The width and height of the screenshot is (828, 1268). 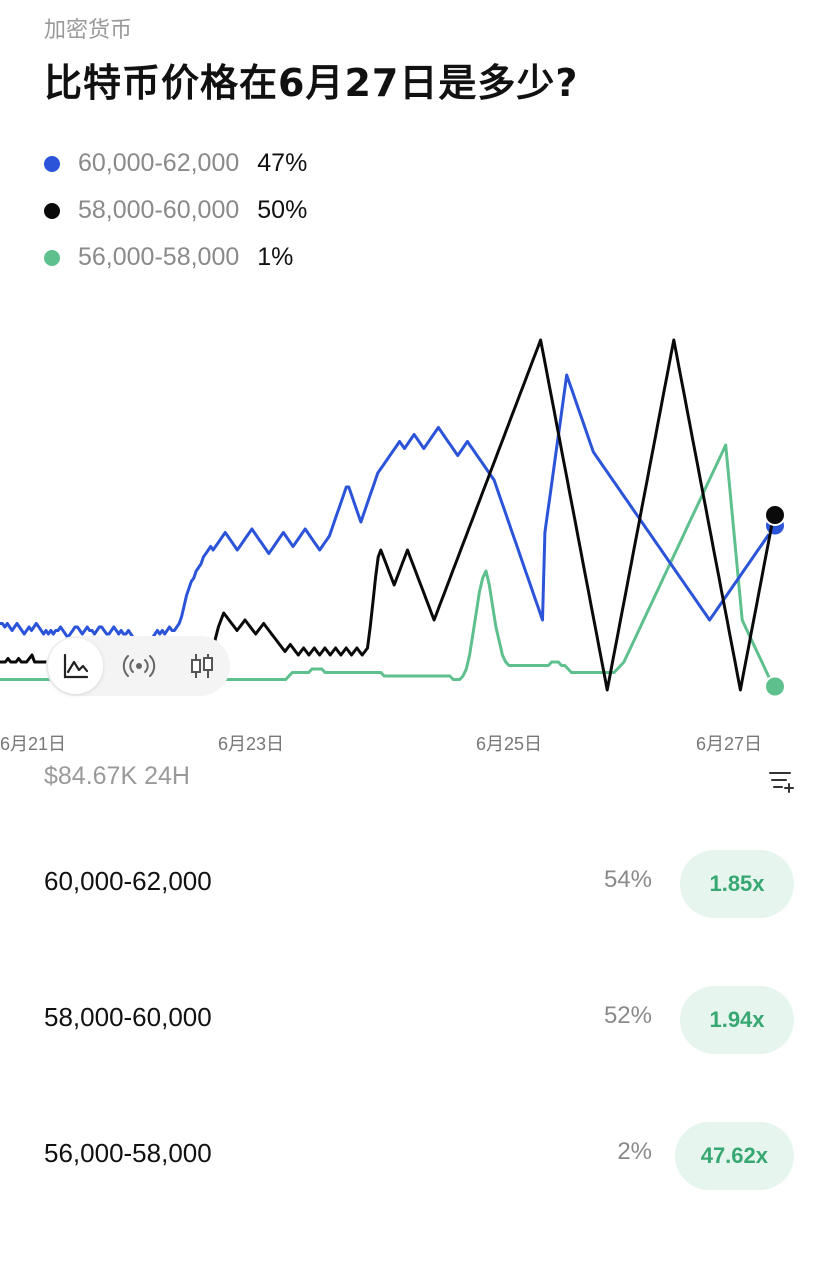 I want to click on candlestick-icon, so click(x=202, y=666).